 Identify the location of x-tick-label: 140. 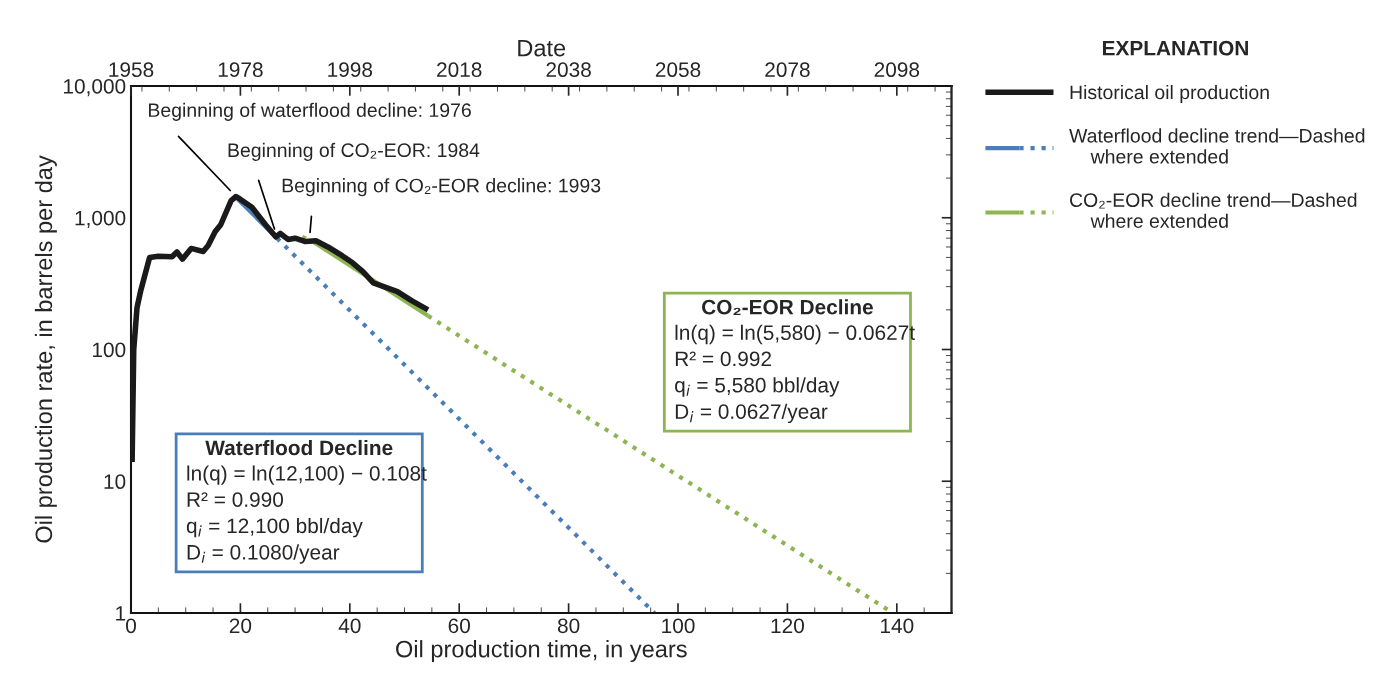
(897, 626).